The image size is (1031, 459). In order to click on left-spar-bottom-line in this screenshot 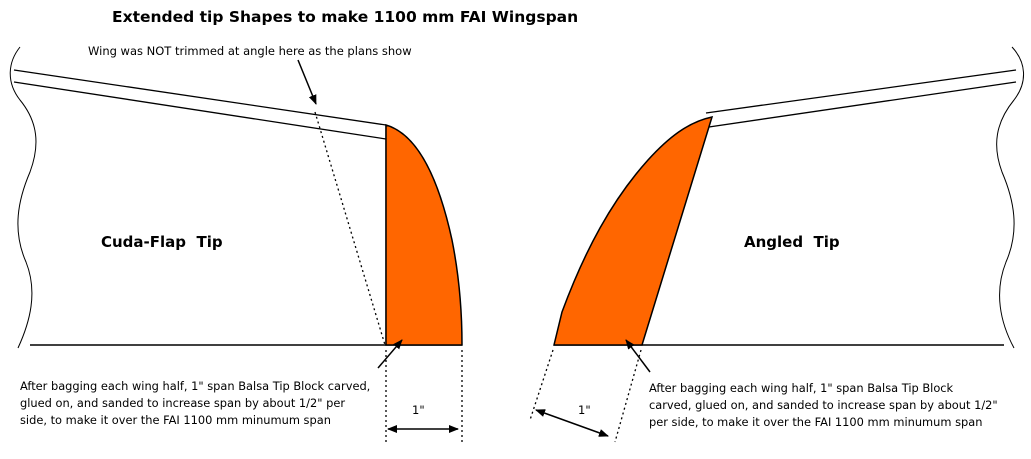, I will do `click(200, 110)`.